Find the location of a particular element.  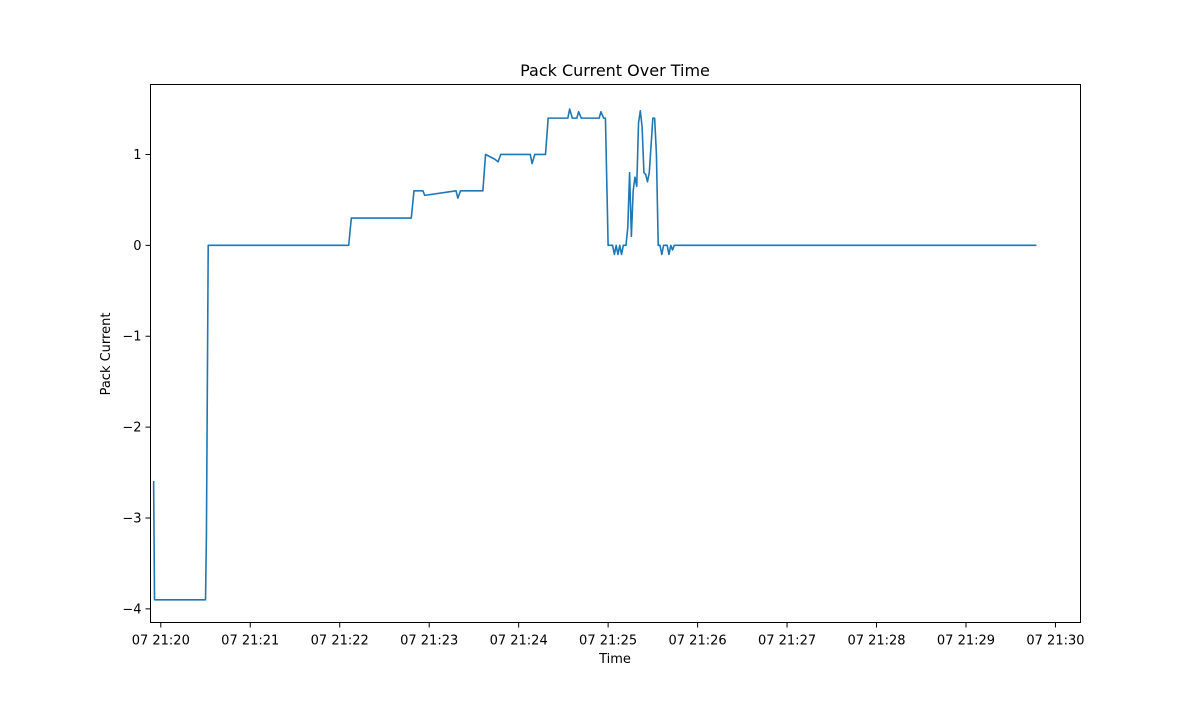

x-tick-label: 07 21:25 is located at coordinates (608, 641).